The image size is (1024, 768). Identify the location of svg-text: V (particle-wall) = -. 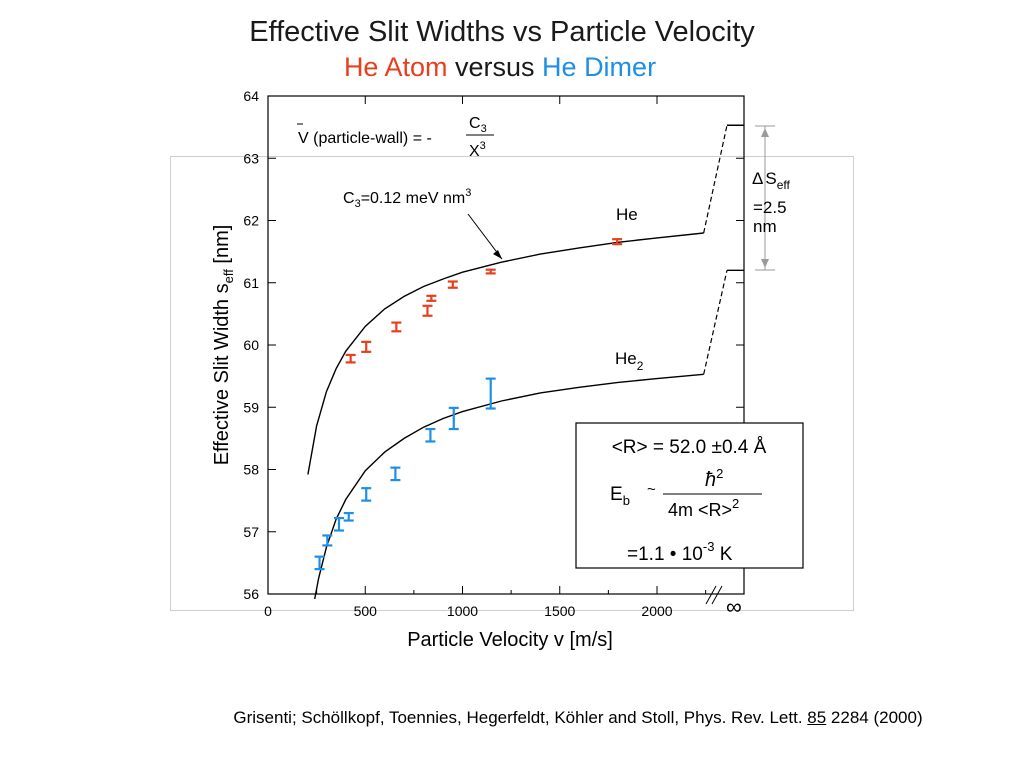
(365, 138).